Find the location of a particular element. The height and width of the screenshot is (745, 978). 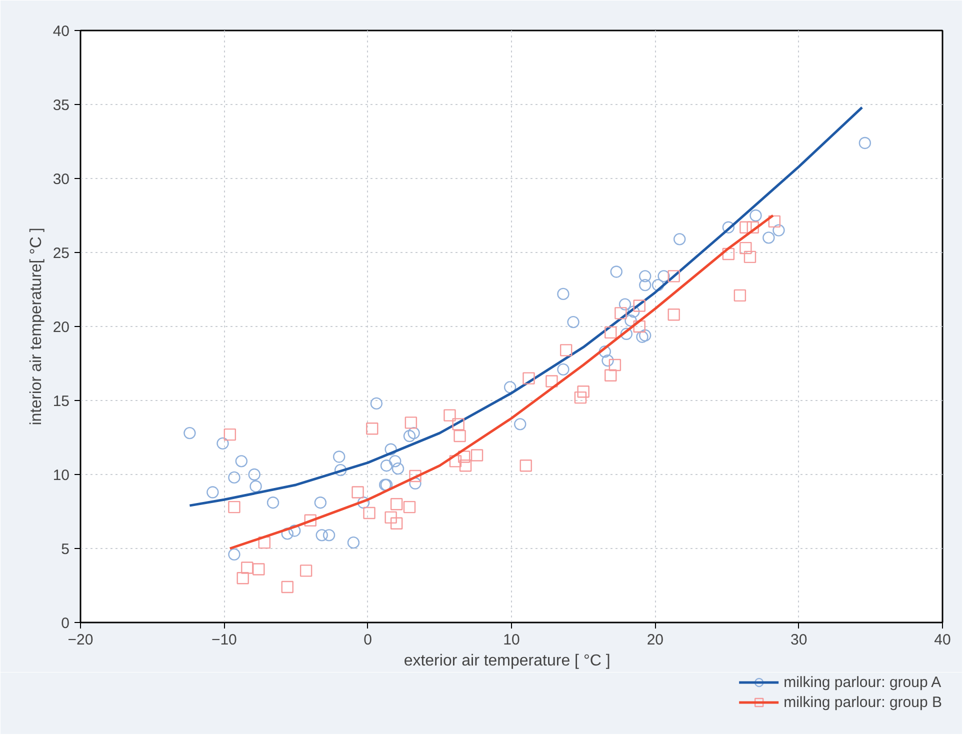

y-tick-label: 40 is located at coordinates (61, 31).